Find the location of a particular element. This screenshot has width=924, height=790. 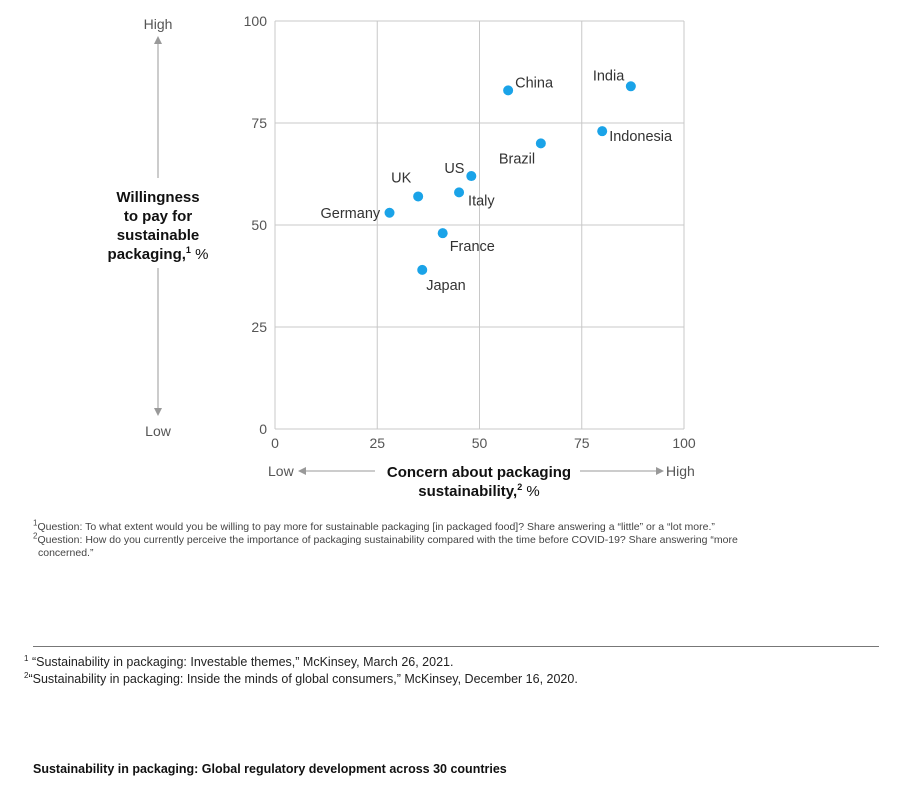

point-label-indonesia: Indonesia is located at coordinates (641, 137).